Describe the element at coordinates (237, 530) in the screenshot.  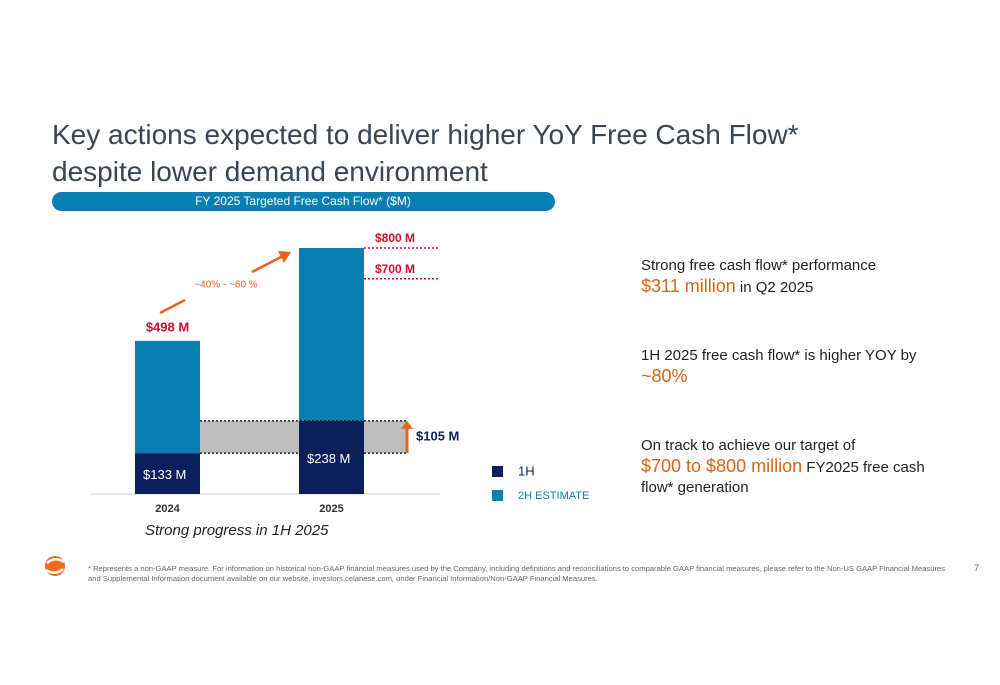
I see `caption: Strong progress in 1H 2025` at that location.